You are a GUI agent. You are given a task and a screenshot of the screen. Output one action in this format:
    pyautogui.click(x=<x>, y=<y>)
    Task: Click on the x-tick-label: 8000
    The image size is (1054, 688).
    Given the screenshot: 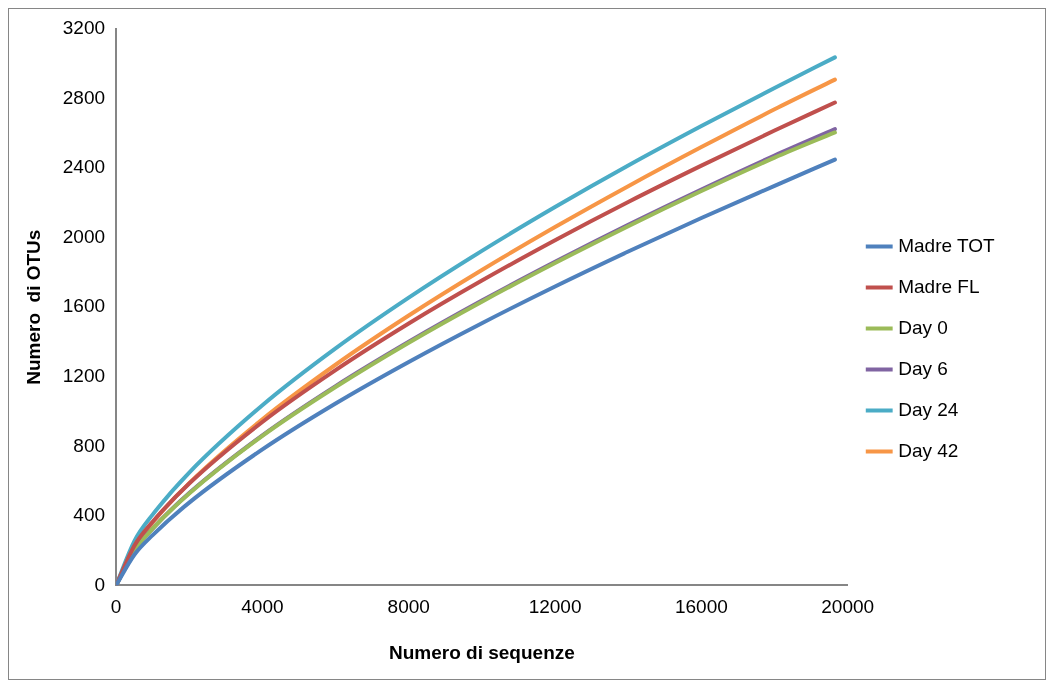 What is the action you would take?
    pyautogui.click(x=408, y=607)
    